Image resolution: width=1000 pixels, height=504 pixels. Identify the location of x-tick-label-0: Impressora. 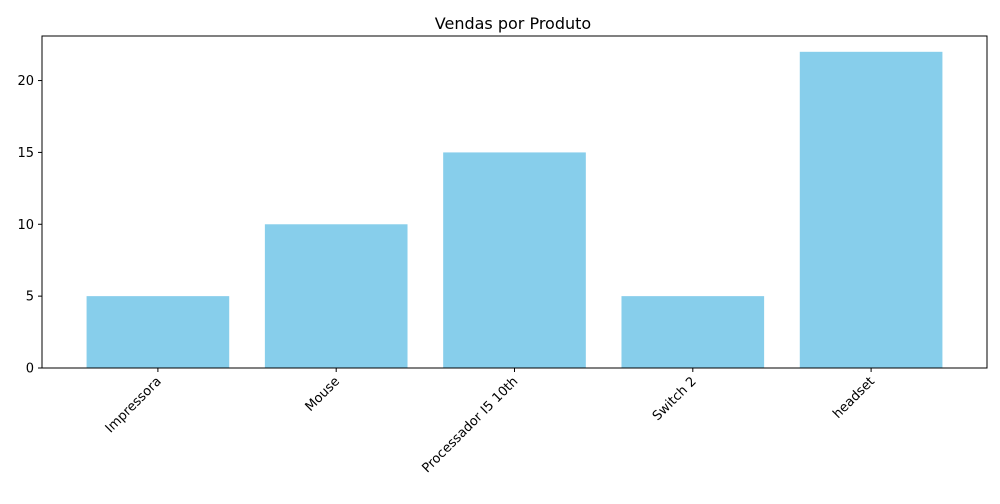
(134, 405).